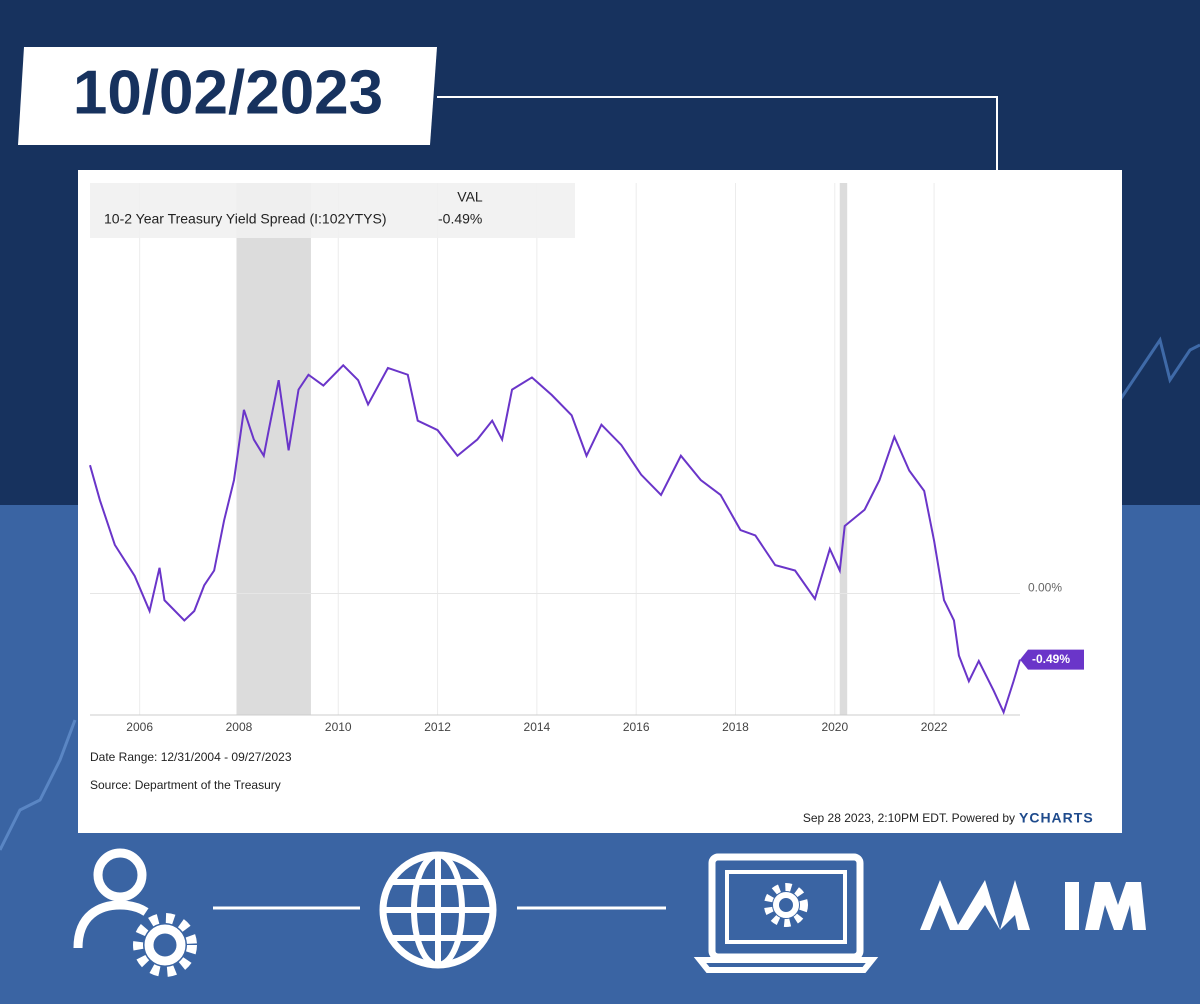 The width and height of the screenshot is (1200, 1004). I want to click on gear-teeth, so click(165, 945).